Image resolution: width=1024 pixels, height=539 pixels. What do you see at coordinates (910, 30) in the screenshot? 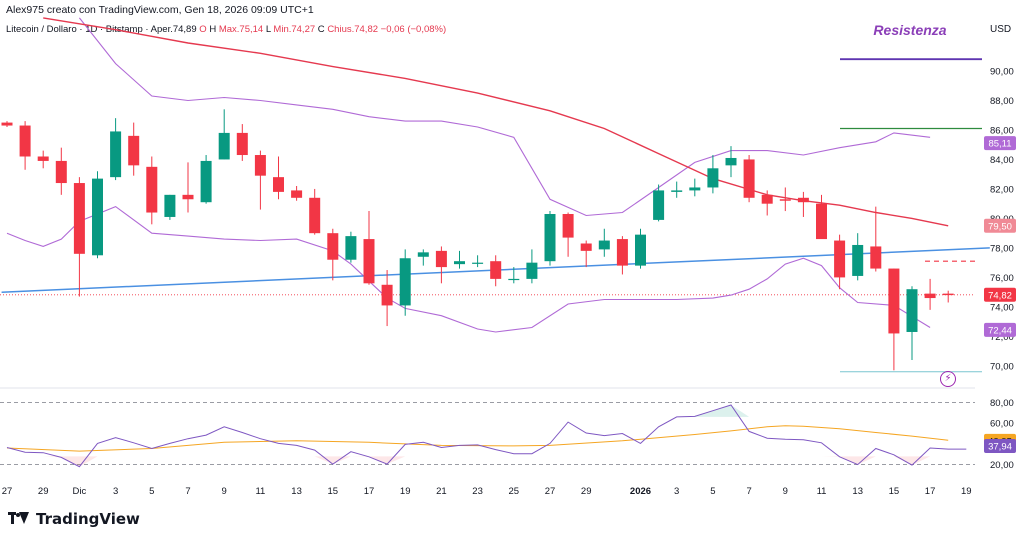
I see `resistance-annotation: Resistenza` at bounding box center [910, 30].